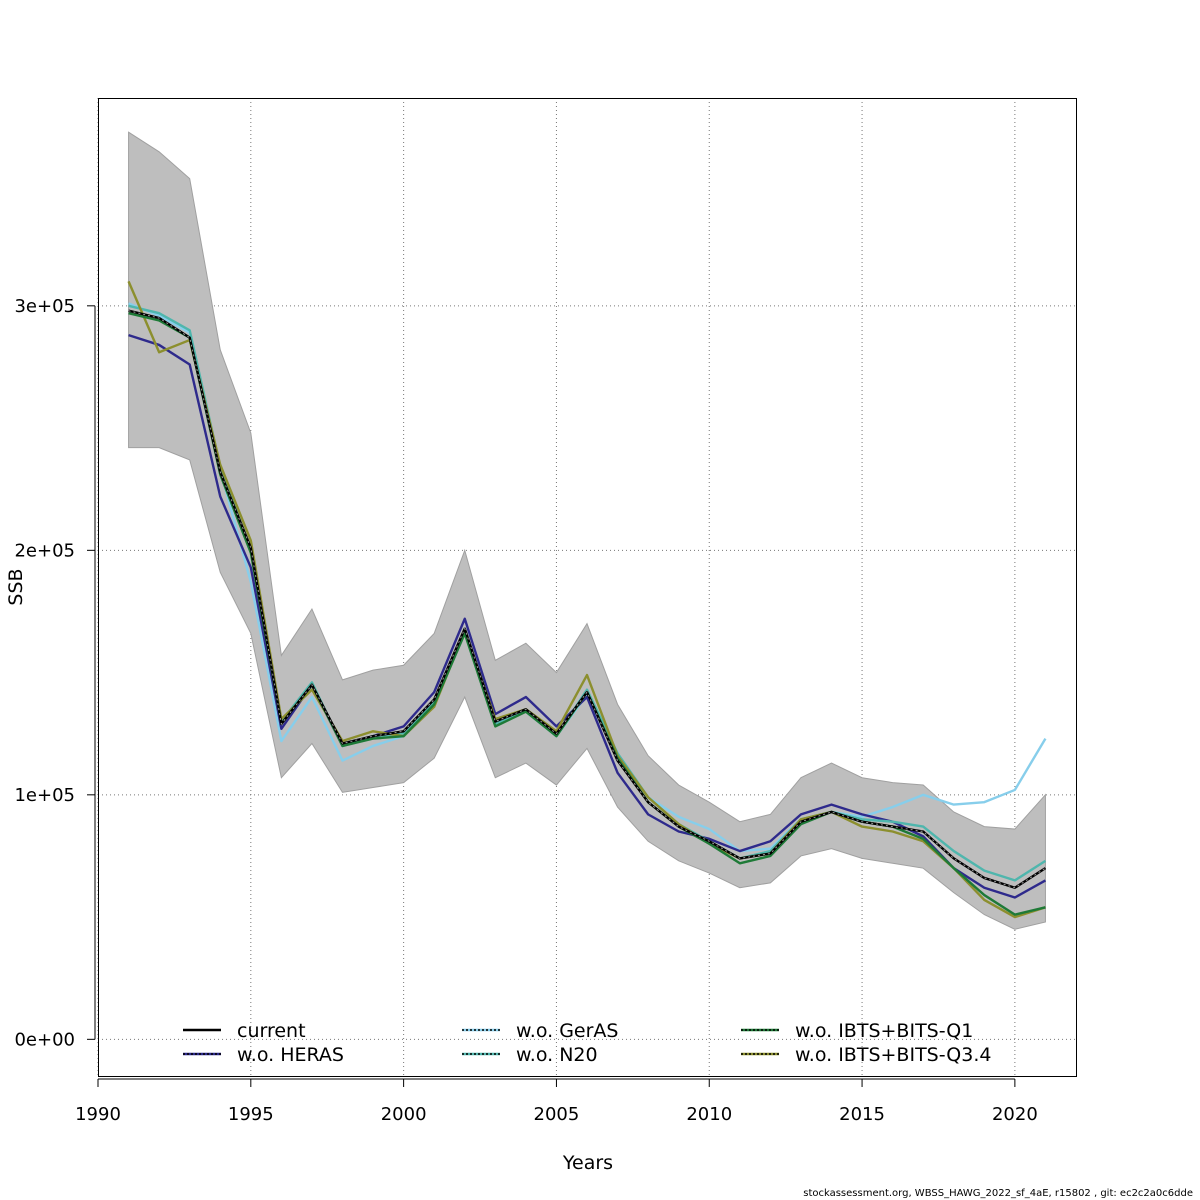  Describe the element at coordinates (567, 1031) in the screenshot. I see `legend-label-w-o-geras: w.o. GerAS` at that location.